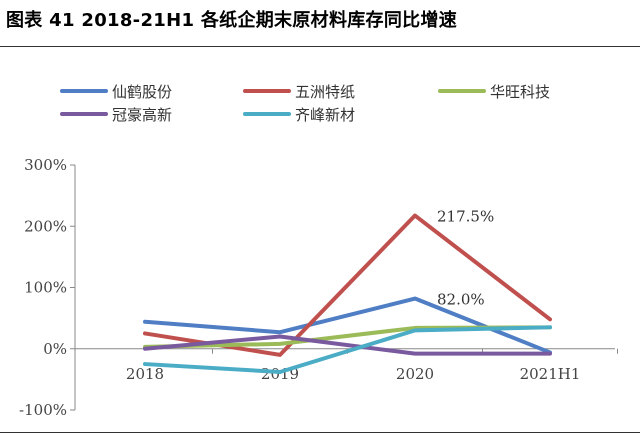 The width and height of the screenshot is (640, 437). What do you see at coordinates (43, 410) in the screenshot?
I see `y-tick-label: -100%` at bounding box center [43, 410].